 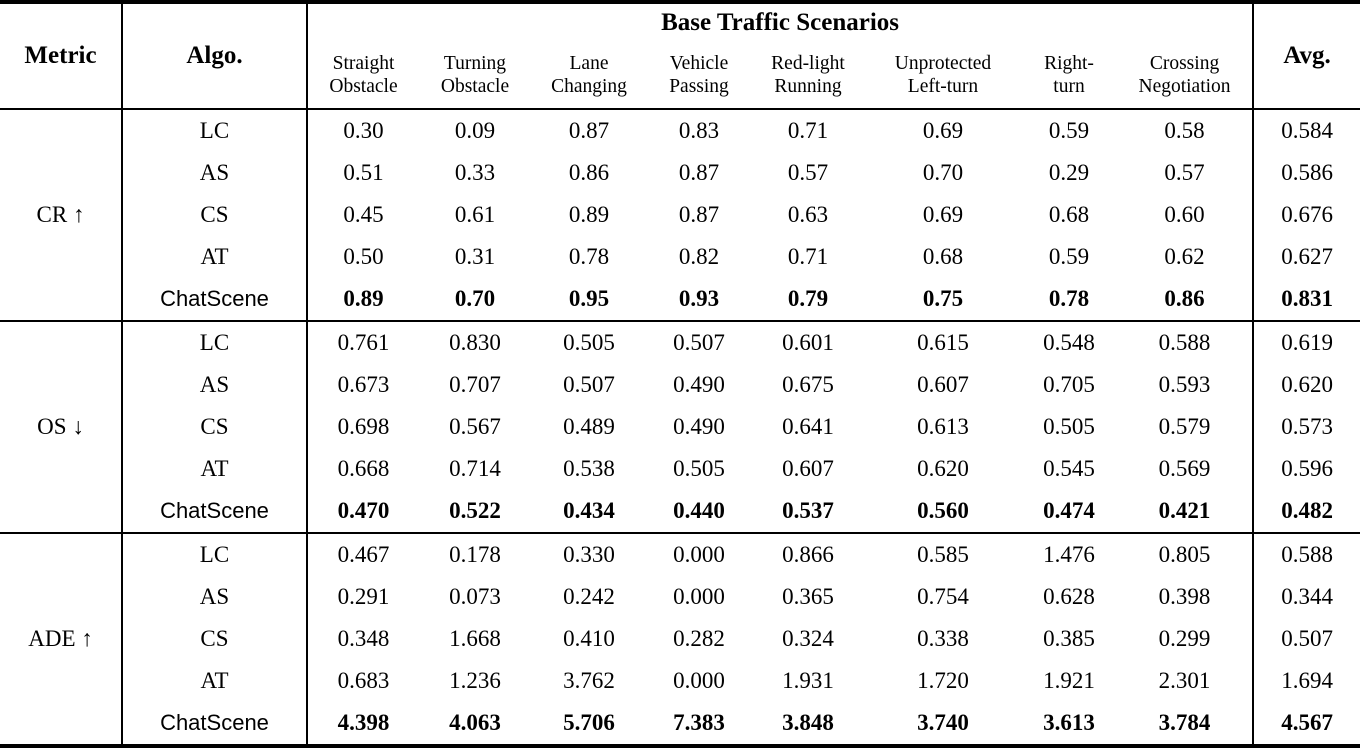 I want to click on value-cell: 0.50, so click(x=363, y=256).